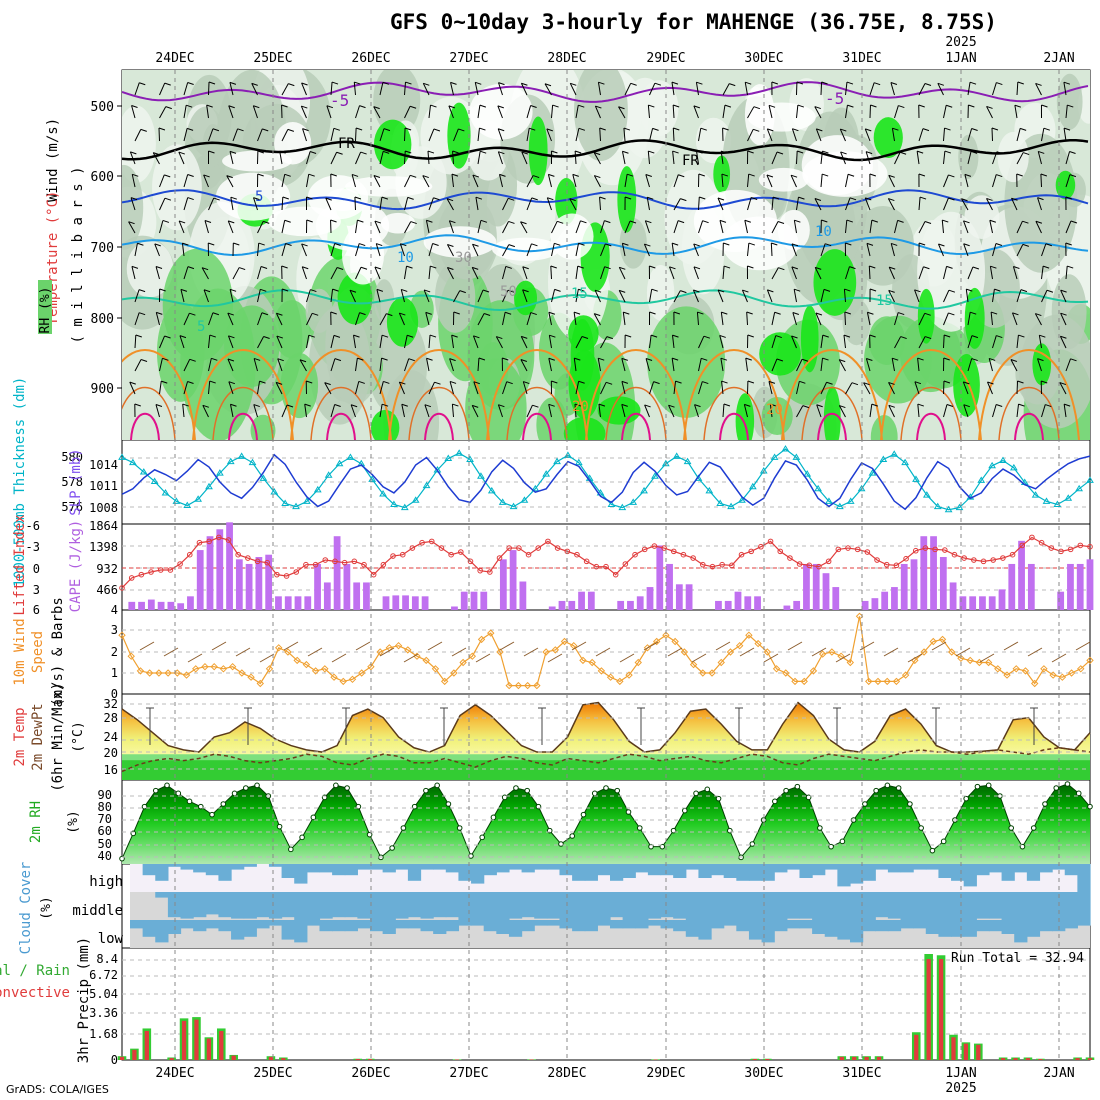  What do you see at coordinates (78, 736) in the screenshot?
I see `y-title-celsius: (°C)` at bounding box center [78, 736].